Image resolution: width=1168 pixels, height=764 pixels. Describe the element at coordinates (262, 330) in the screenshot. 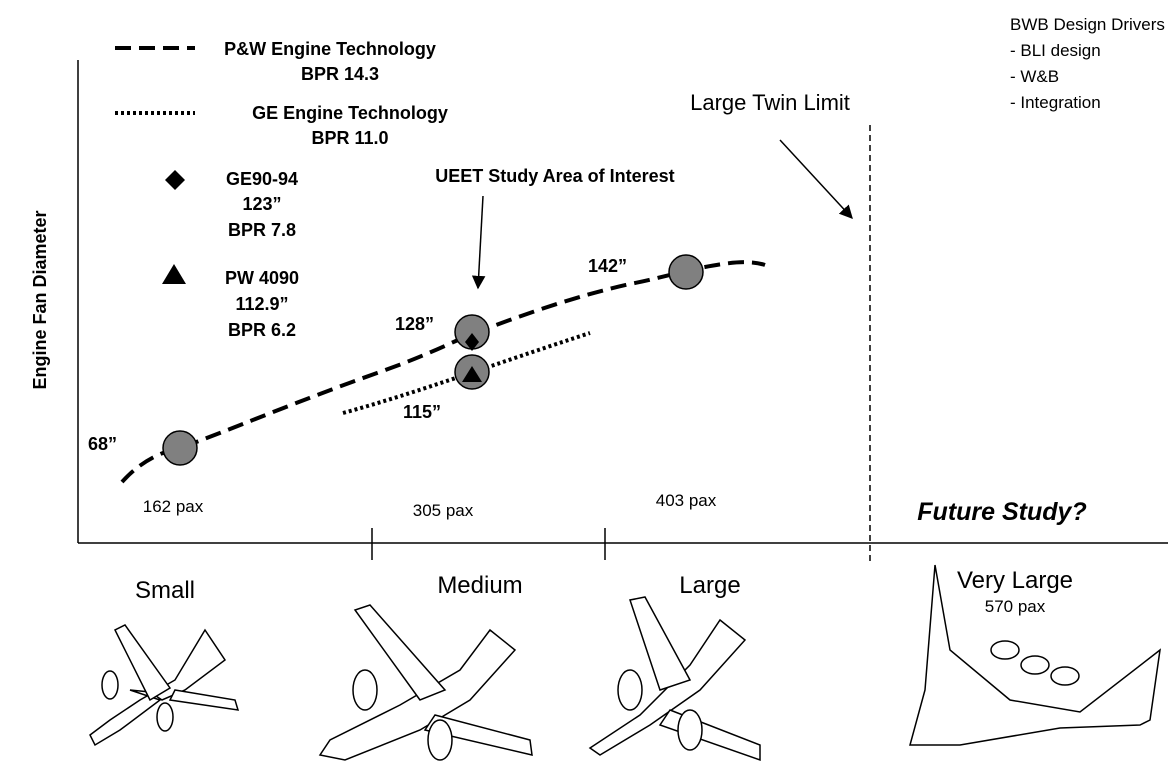

I see `legend-label: BPR 6.2` at that location.